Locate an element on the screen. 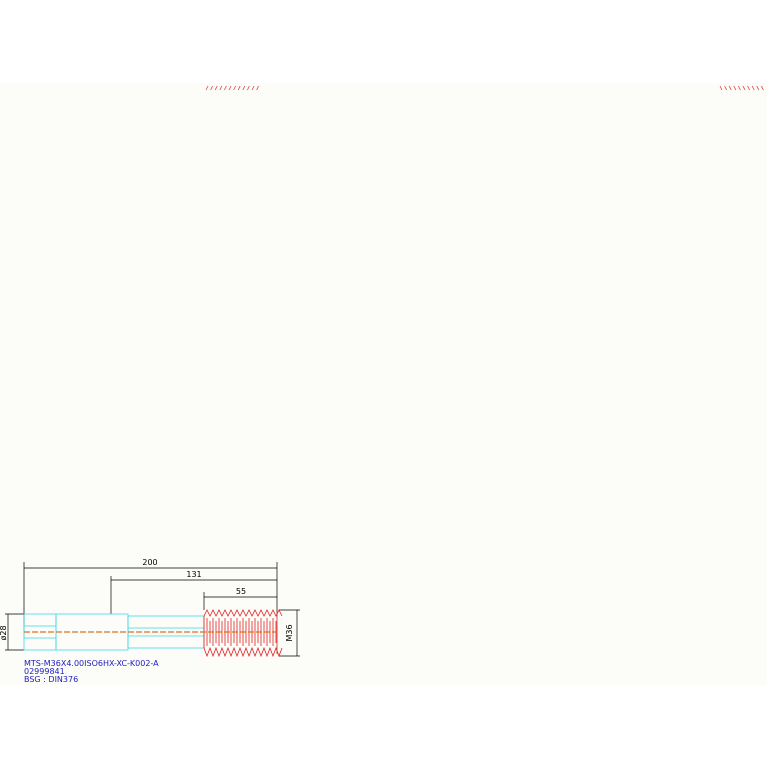 Image resolution: width=767 pixels, height=767 pixels. dimension-text: 55 is located at coordinates (241, 591).